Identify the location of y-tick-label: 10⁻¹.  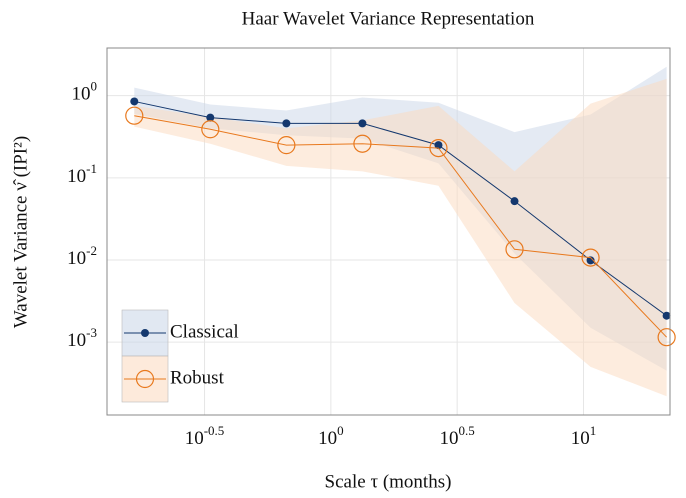
(82, 174).